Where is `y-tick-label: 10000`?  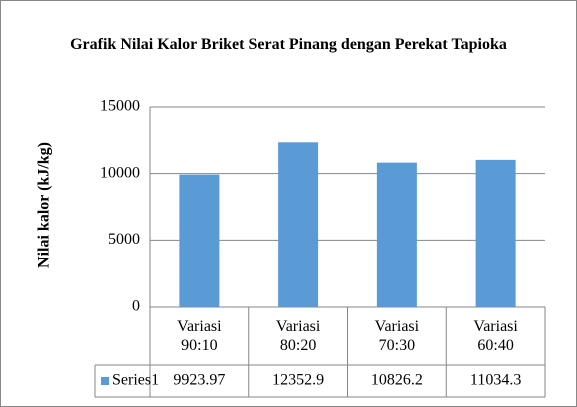 y-tick-label: 10000 is located at coordinates (120, 172).